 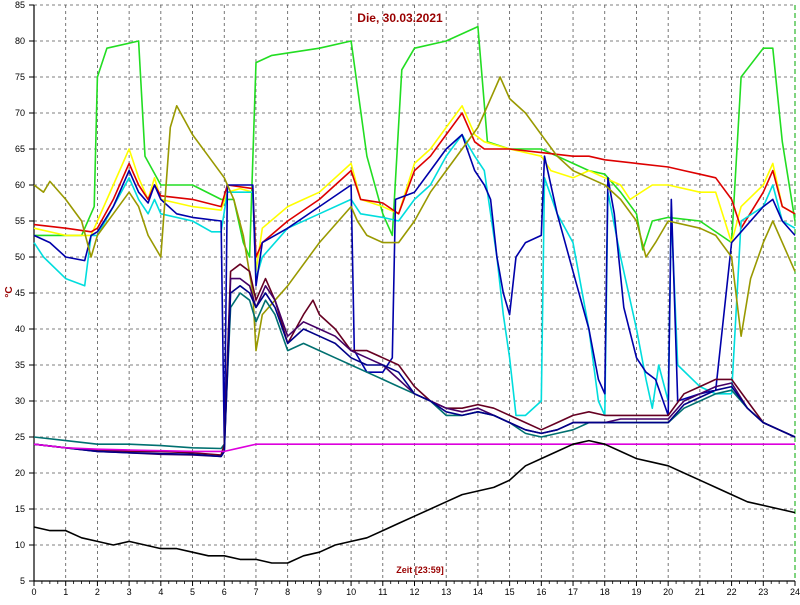 I want to click on x-tick-label: 24, so click(x=795, y=592).